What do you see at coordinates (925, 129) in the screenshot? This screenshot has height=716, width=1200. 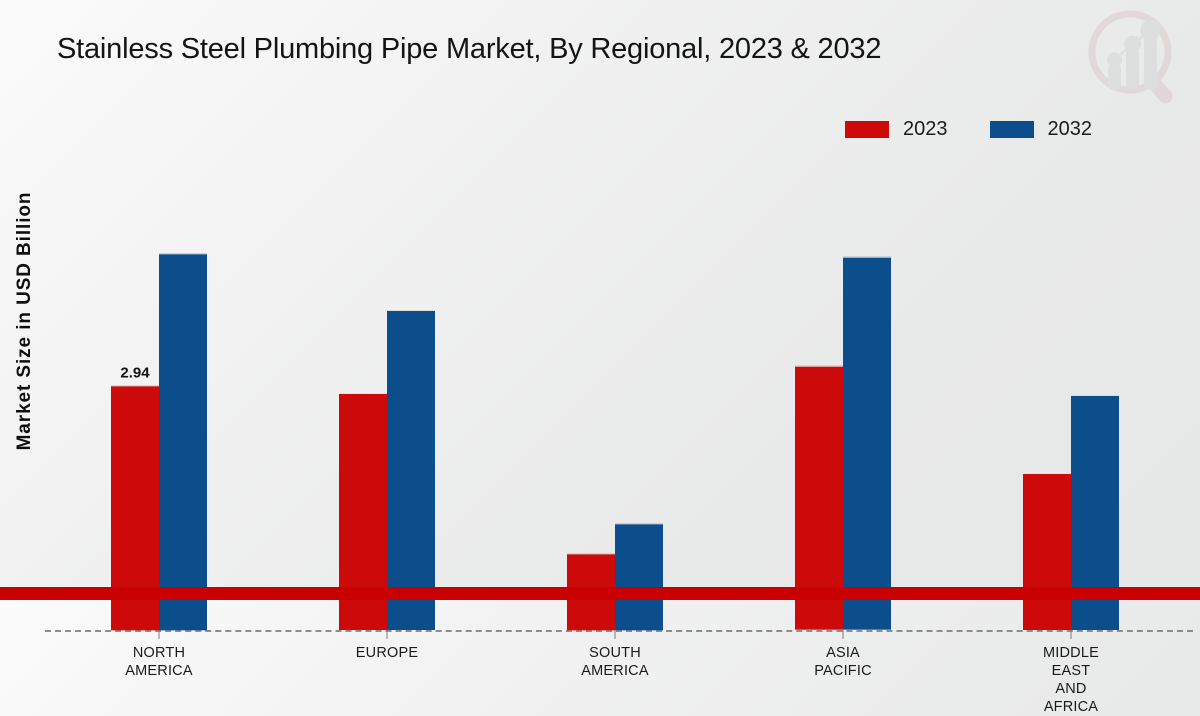 I see `legend-label-2023: 2023` at bounding box center [925, 129].